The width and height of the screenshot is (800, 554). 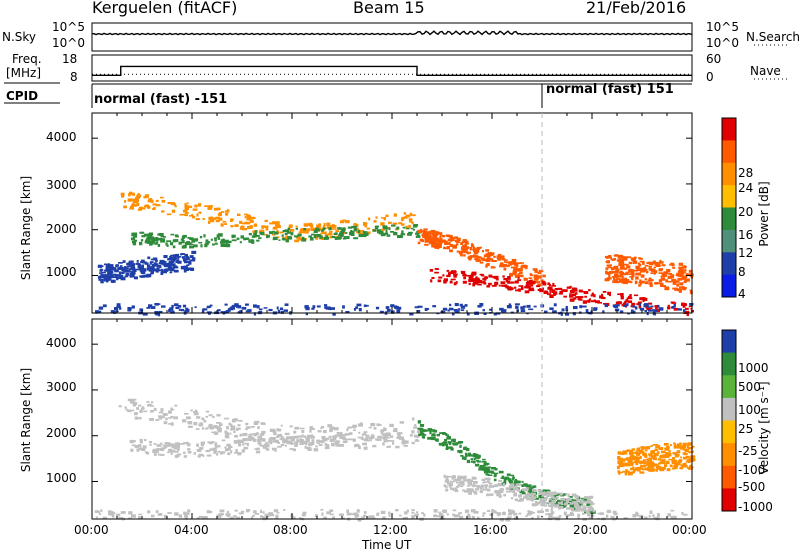 I want to click on xtick-6: 00:00, so click(x=689, y=530).